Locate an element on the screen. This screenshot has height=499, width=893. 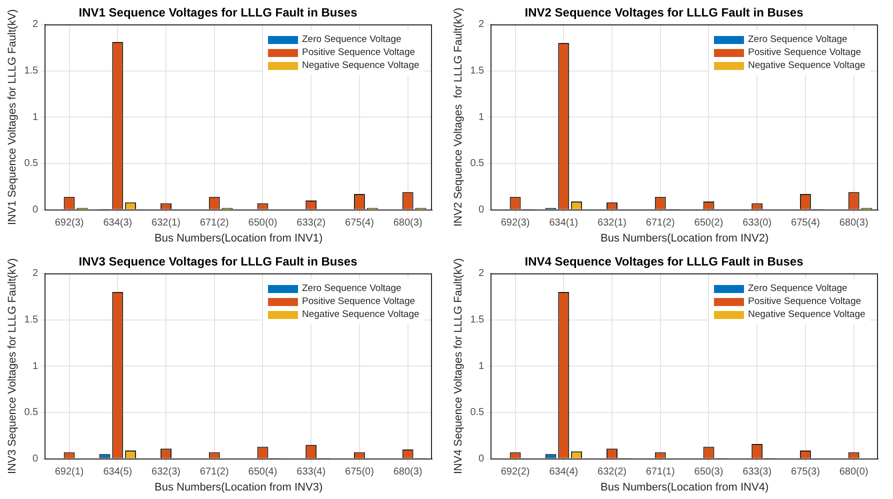
x-tick-label: 680(0) is located at coordinates (853, 472).